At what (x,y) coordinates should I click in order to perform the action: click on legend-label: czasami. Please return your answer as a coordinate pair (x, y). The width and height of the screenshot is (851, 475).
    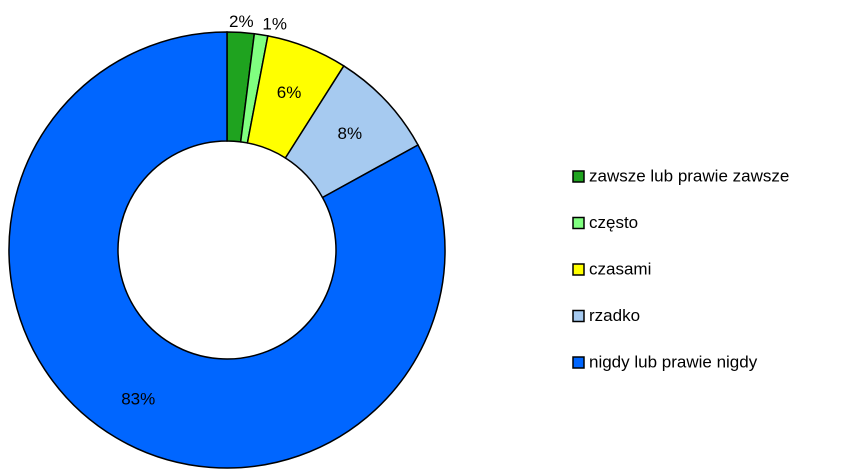
    Looking at the image, I should click on (620, 268).